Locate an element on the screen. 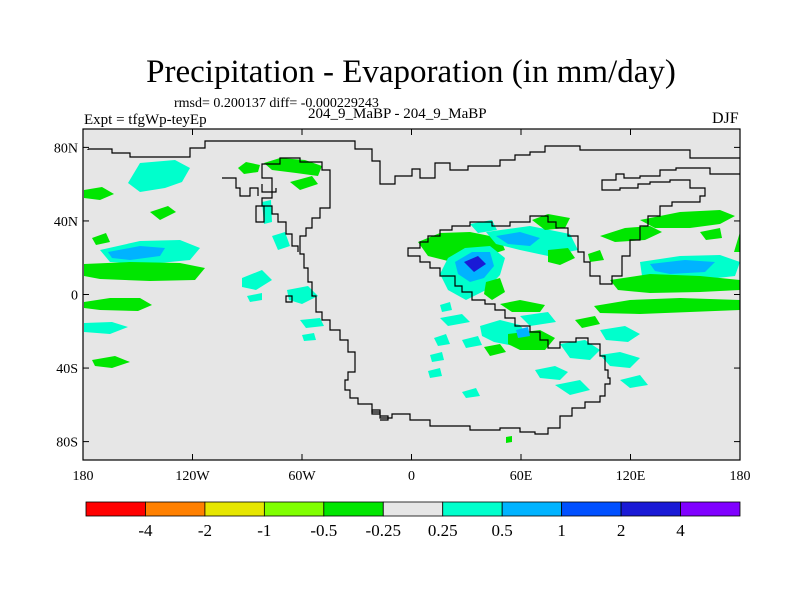 This screenshot has height=600, width=800. colorbar-label: -1 is located at coordinates (264, 530).